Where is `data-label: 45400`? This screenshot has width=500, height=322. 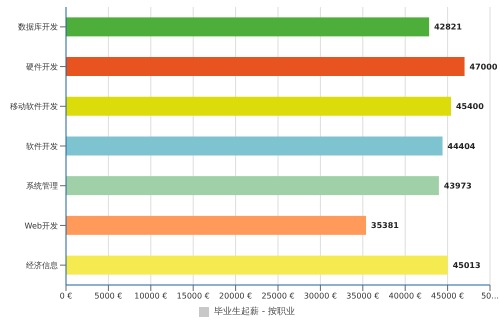
data-label: 45400 is located at coordinates (470, 107).